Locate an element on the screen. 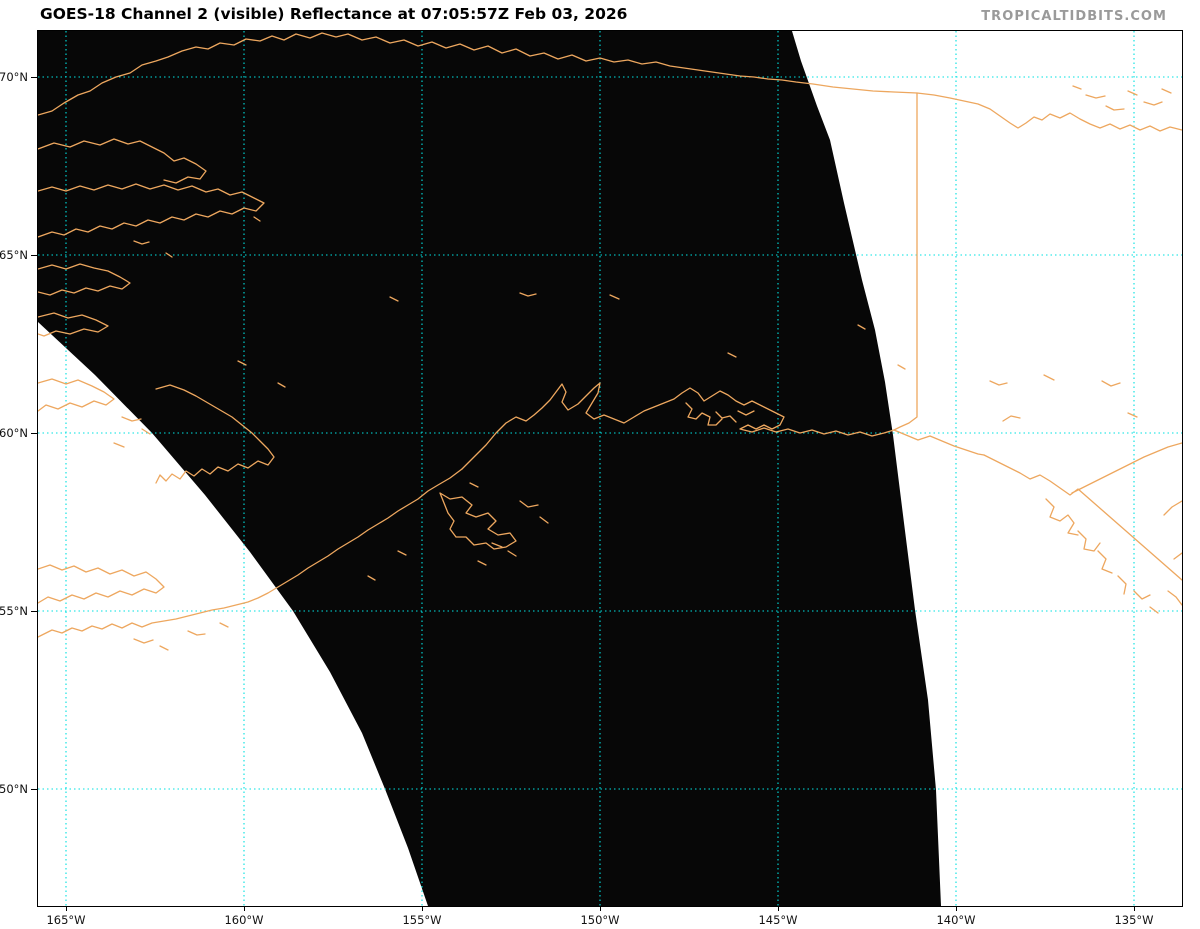  x-axis-label-155w: 155°W is located at coordinates (422, 920).